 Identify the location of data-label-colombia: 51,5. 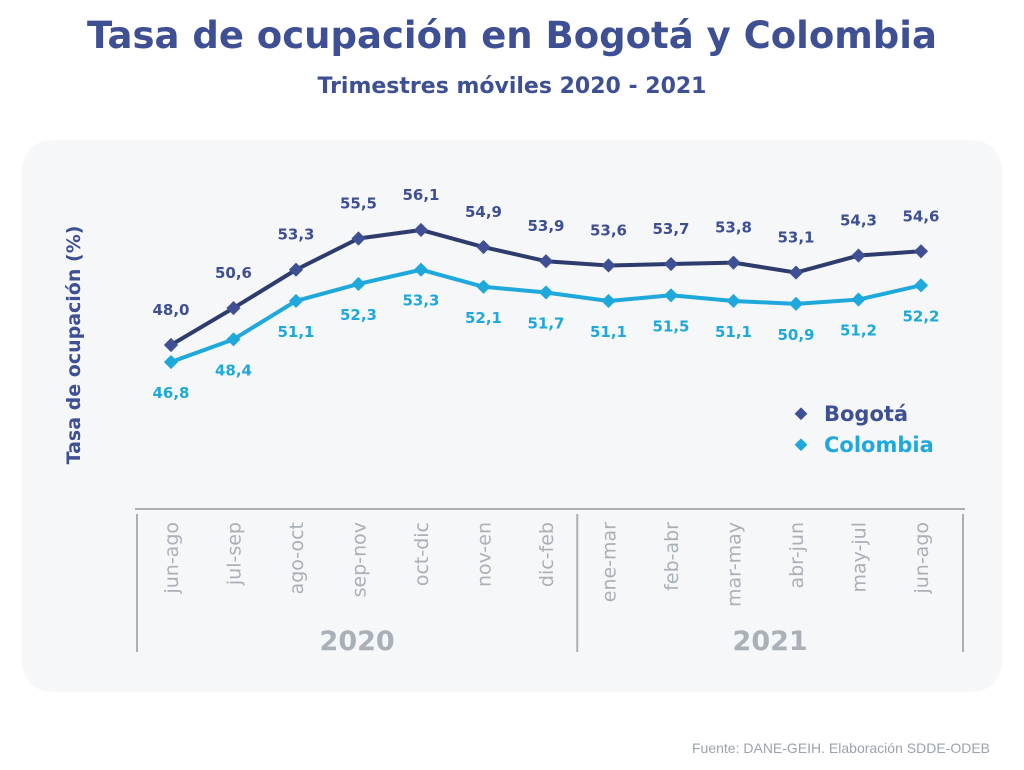
(670, 326).